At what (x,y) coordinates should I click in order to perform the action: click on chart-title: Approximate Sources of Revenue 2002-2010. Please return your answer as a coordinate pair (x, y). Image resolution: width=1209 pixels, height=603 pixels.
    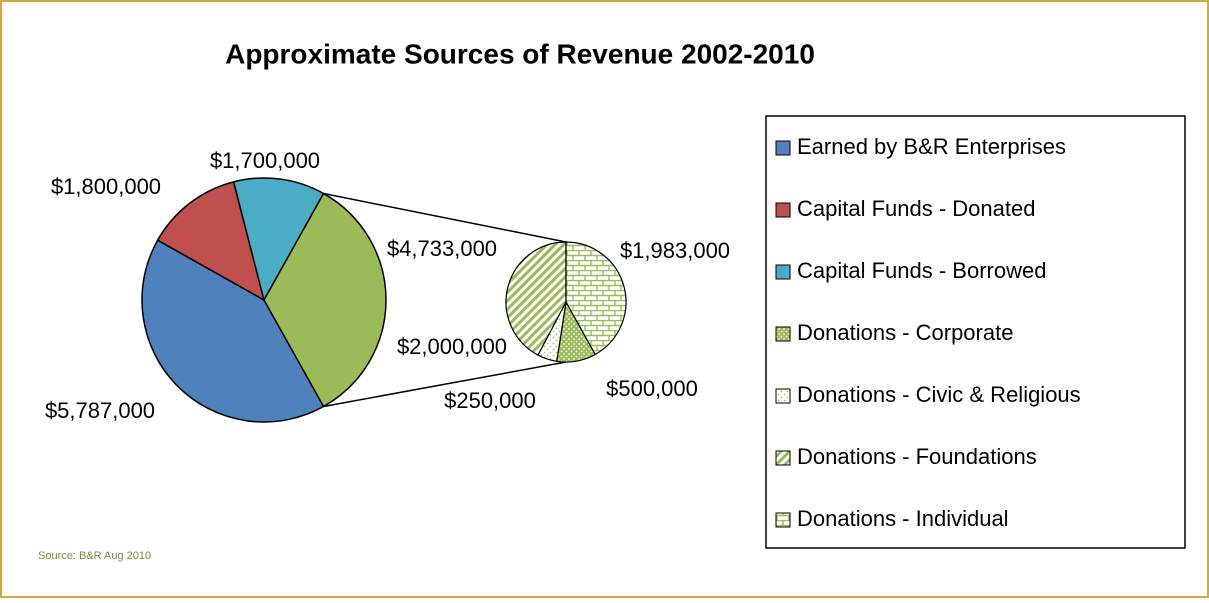
    Looking at the image, I should click on (520, 53).